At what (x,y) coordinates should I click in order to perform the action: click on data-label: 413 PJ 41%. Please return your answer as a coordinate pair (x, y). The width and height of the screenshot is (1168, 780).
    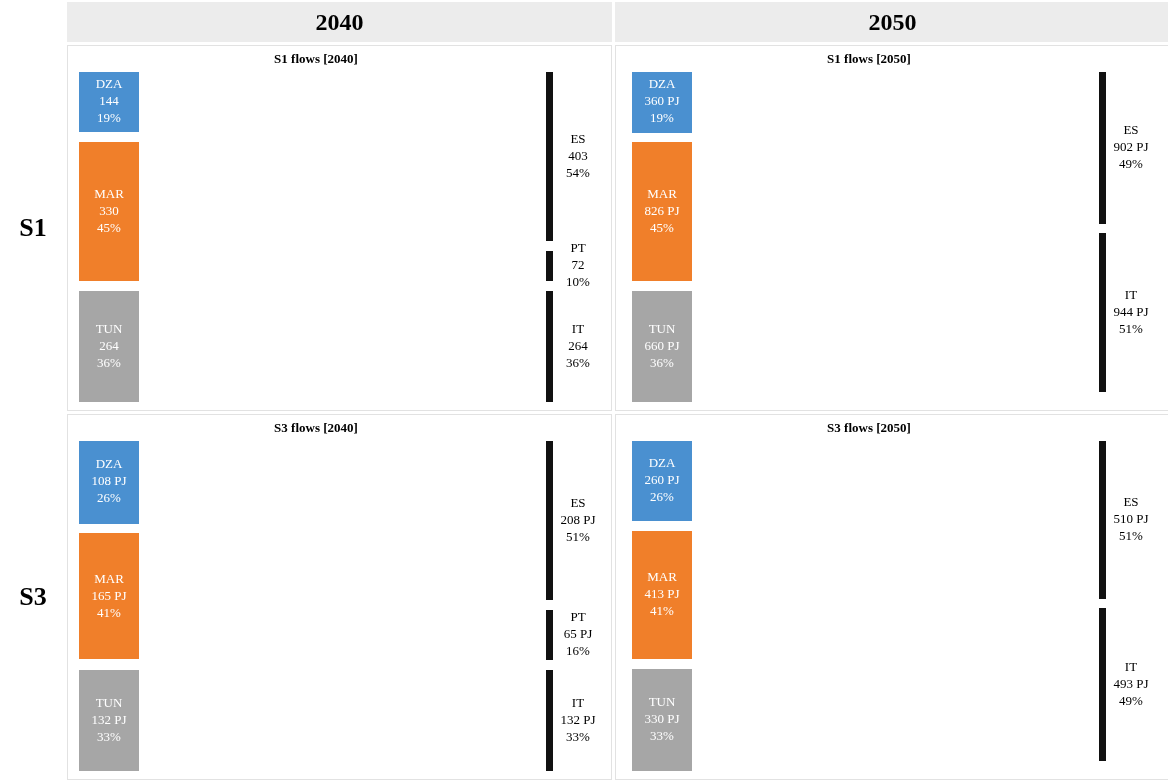
    Looking at the image, I should click on (661, 602).